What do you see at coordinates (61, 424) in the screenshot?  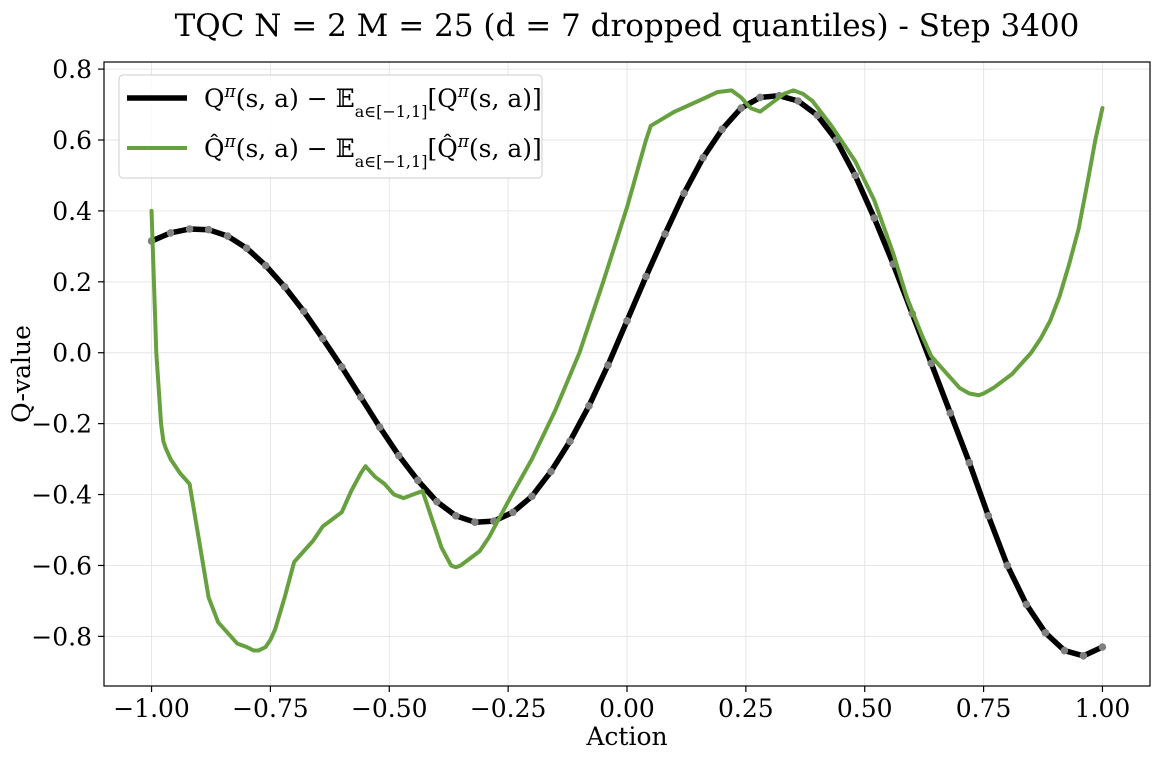 I see `y-tick-label: −0.2` at bounding box center [61, 424].